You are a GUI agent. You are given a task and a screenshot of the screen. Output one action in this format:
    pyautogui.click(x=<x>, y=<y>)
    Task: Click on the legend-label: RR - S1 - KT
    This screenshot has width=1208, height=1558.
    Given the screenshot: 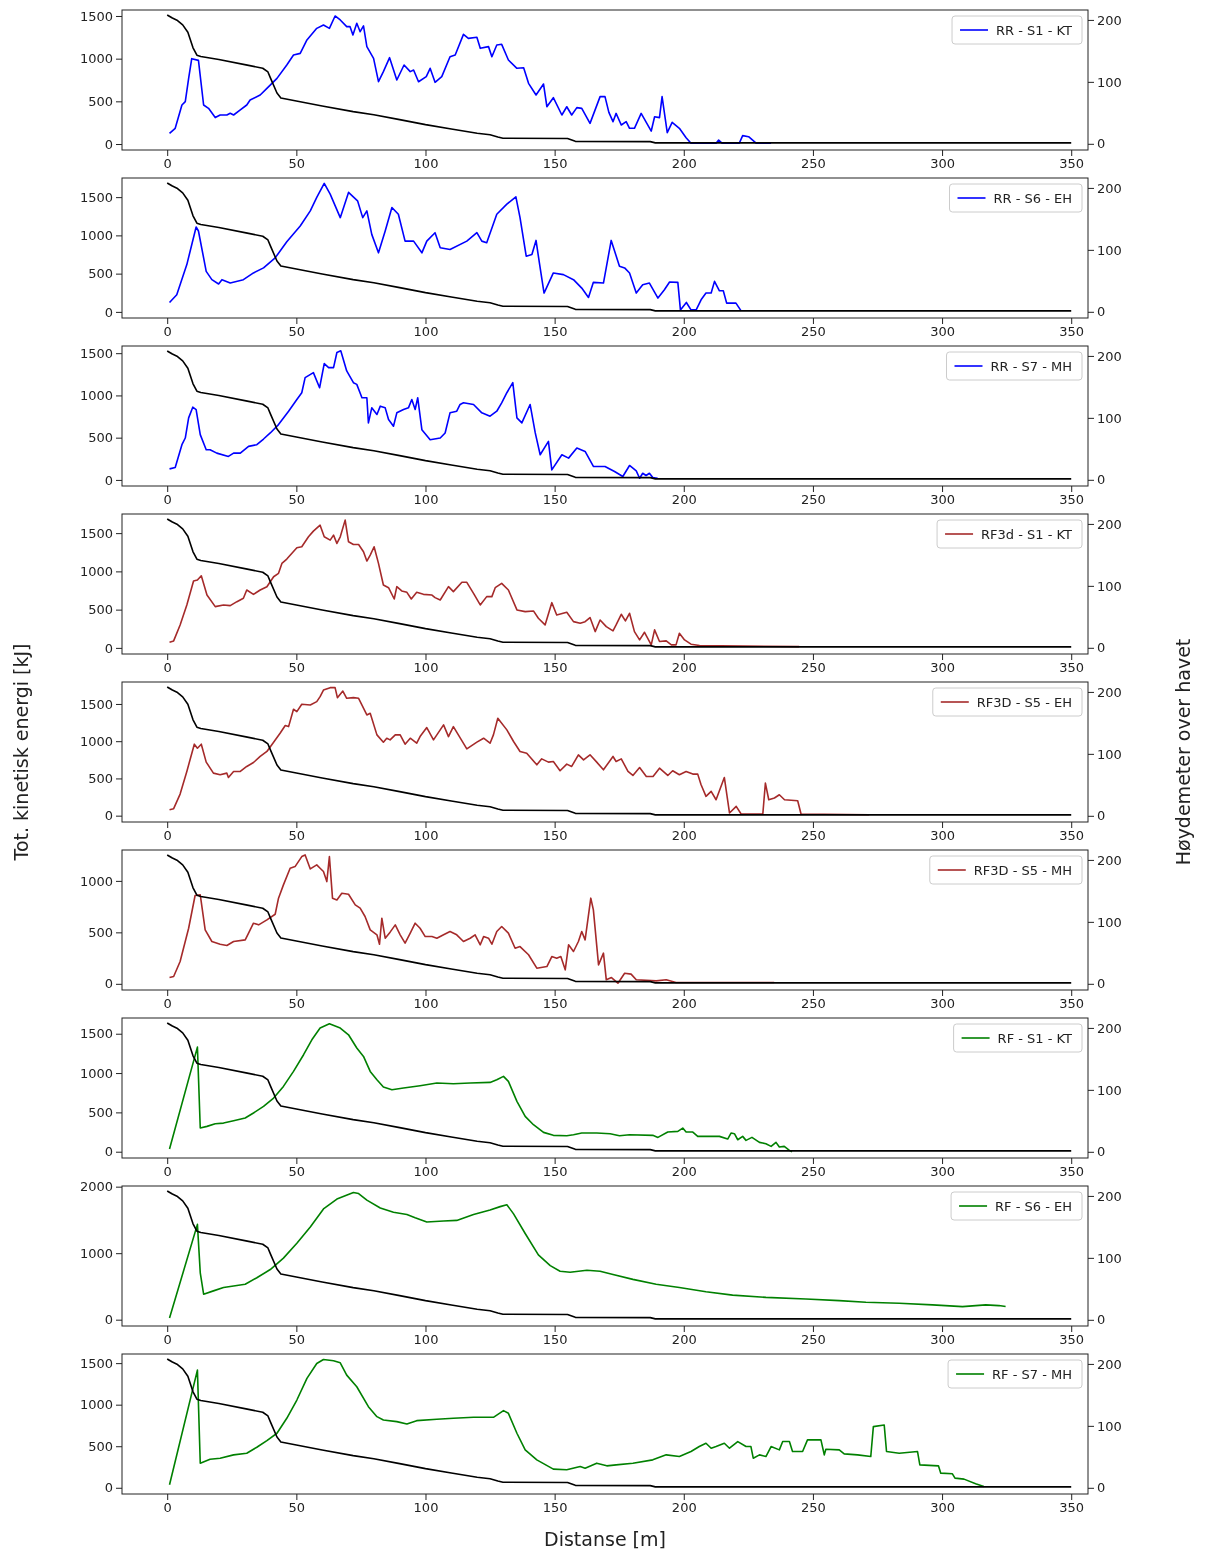 What is the action you would take?
    pyautogui.click(x=1034, y=30)
    